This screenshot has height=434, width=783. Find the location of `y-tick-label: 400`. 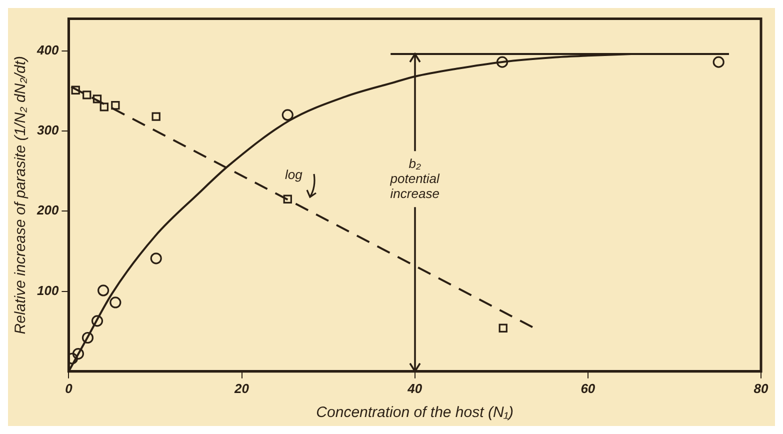

y-tick-label: 400 is located at coordinates (48, 50).